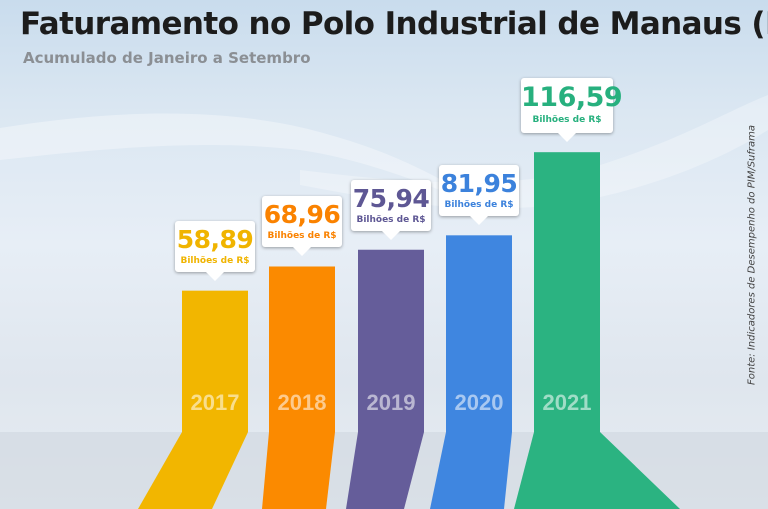 The height and width of the screenshot is (509, 768). I want to click on value-label: 68,96, so click(302, 215).